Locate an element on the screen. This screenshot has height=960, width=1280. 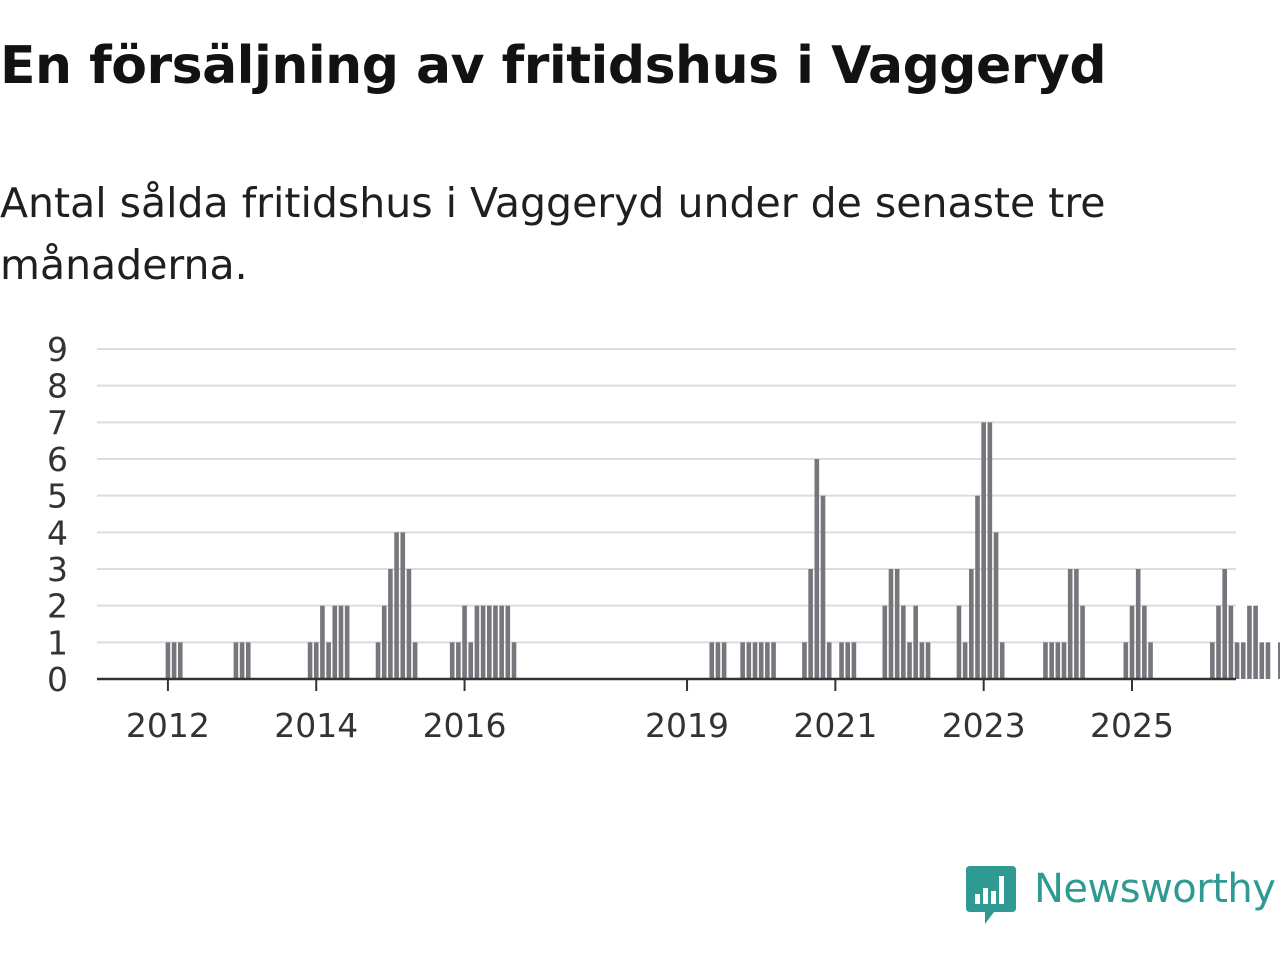
y-tick-label: 3 is located at coordinates (57, 569).